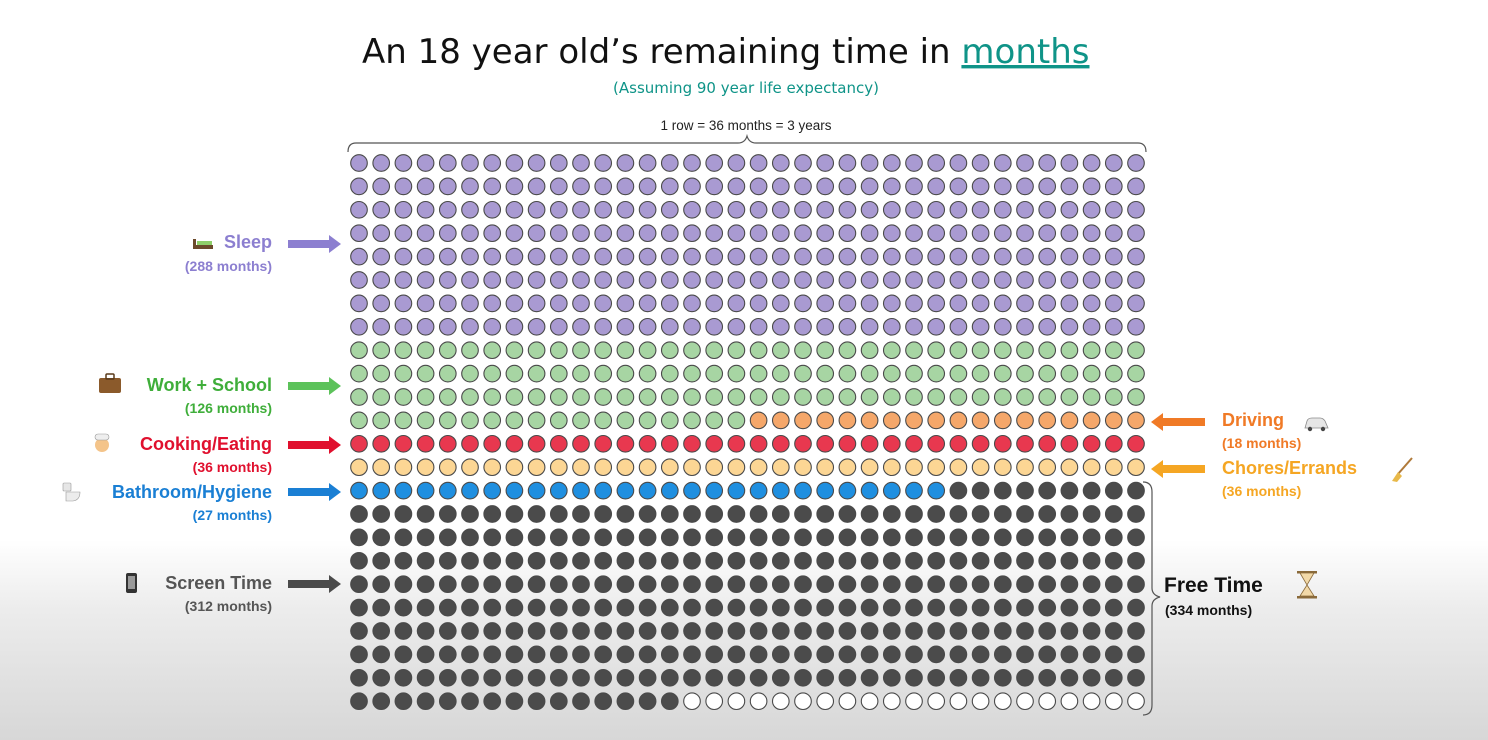 The width and height of the screenshot is (1488, 740). I want to click on label-free-time: Free Time (334 months), so click(1240, 594).